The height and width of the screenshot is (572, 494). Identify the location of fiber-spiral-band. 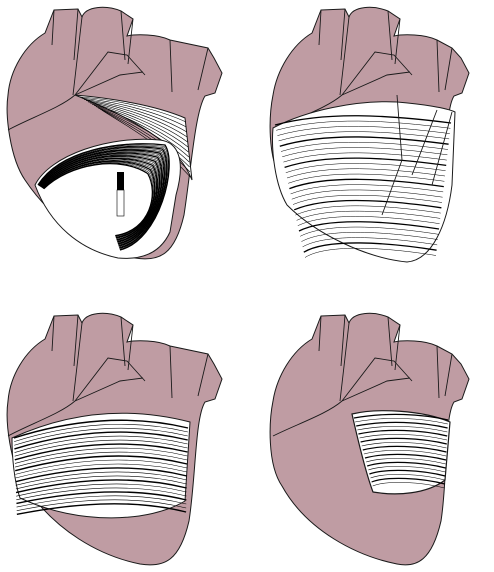
(107, 198).